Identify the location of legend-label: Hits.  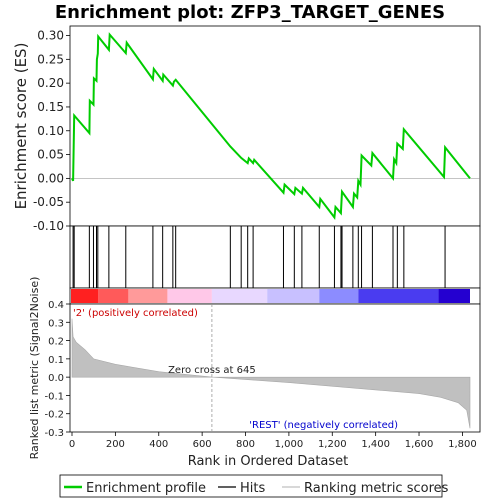
(252, 488).